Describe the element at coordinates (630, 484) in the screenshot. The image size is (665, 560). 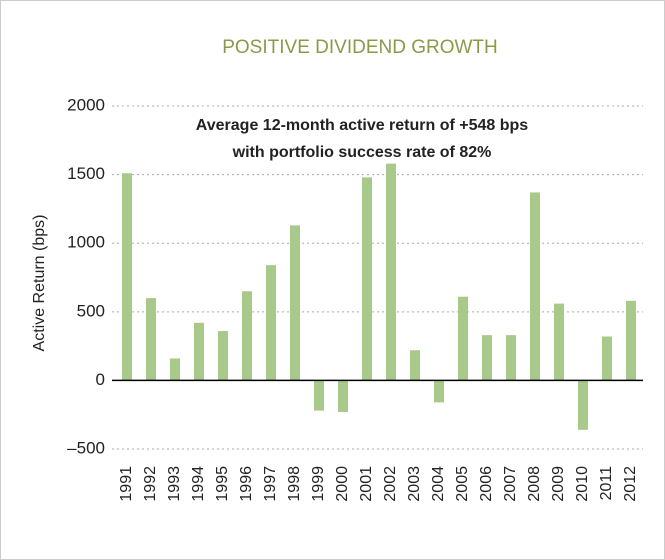
I see `x-tick-label: 2012` at that location.